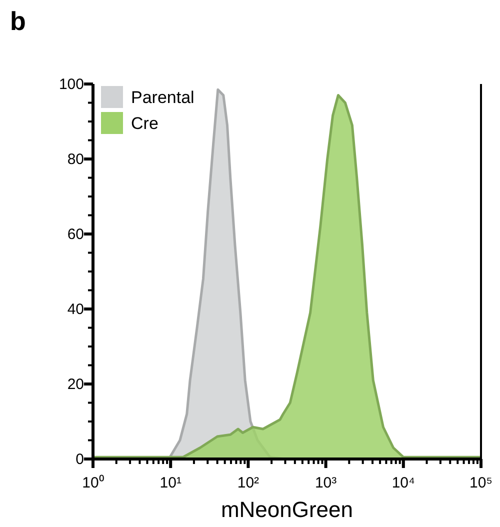 This screenshot has width=500, height=527. Describe the element at coordinates (71, 84) in the screenshot. I see `y-tick-label: 100` at that location.